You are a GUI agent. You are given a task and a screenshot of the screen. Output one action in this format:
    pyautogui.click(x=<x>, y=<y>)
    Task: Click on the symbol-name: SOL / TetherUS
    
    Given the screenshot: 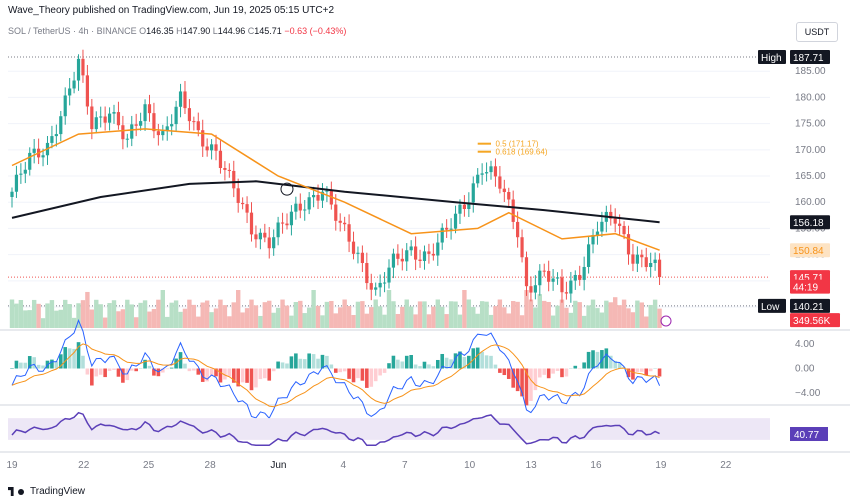 What is the action you would take?
    pyautogui.click(x=39, y=31)
    